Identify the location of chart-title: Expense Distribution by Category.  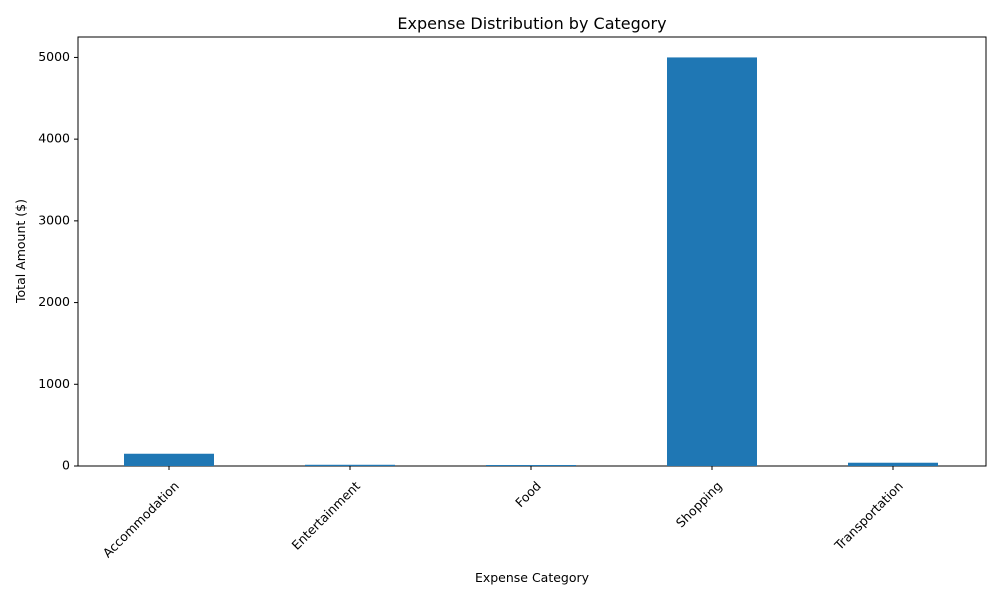
(531, 23).